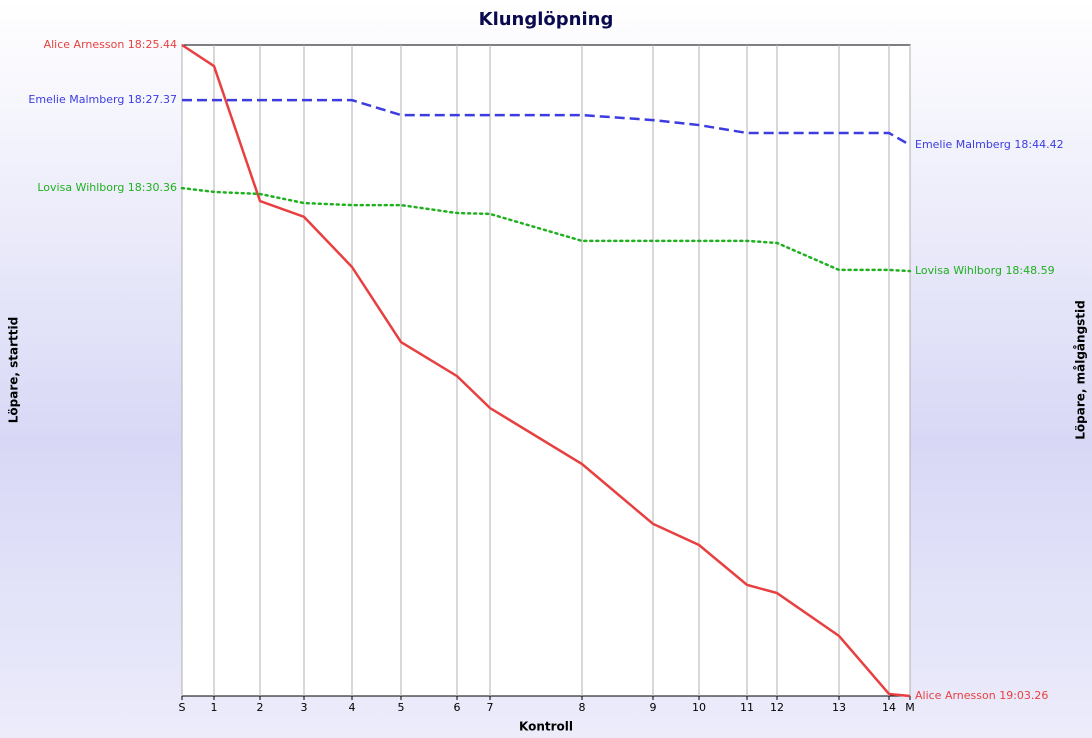 The image size is (1092, 738). I want to click on x-tick-label: 4, so click(352, 707).